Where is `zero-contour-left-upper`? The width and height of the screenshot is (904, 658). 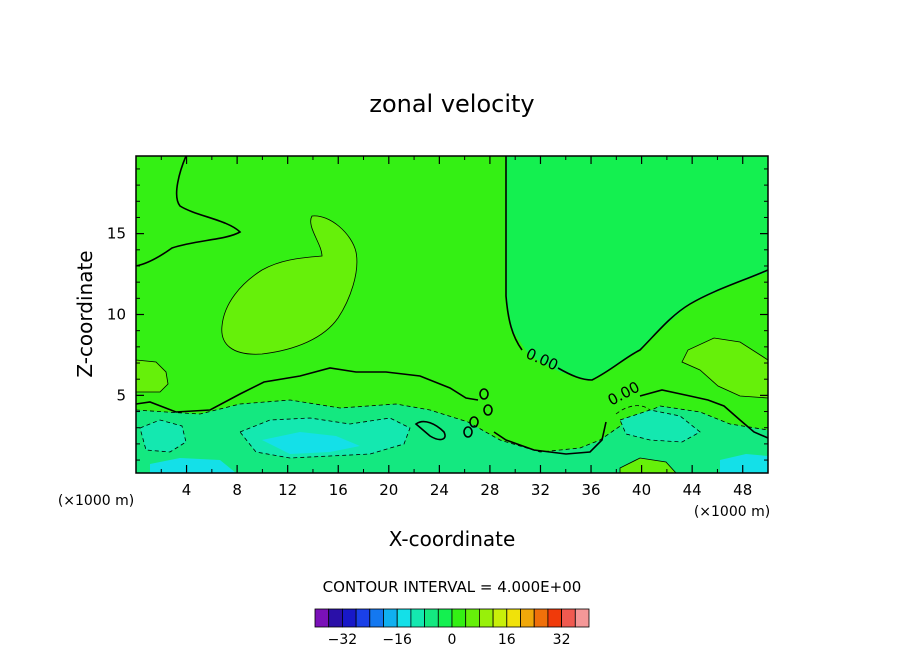
zero-contour-left-upper is located at coordinates (189, 211).